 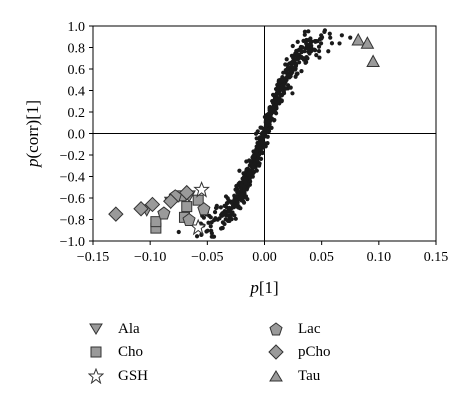 I want to click on x-tick-label: 0.00, so click(x=264, y=257).